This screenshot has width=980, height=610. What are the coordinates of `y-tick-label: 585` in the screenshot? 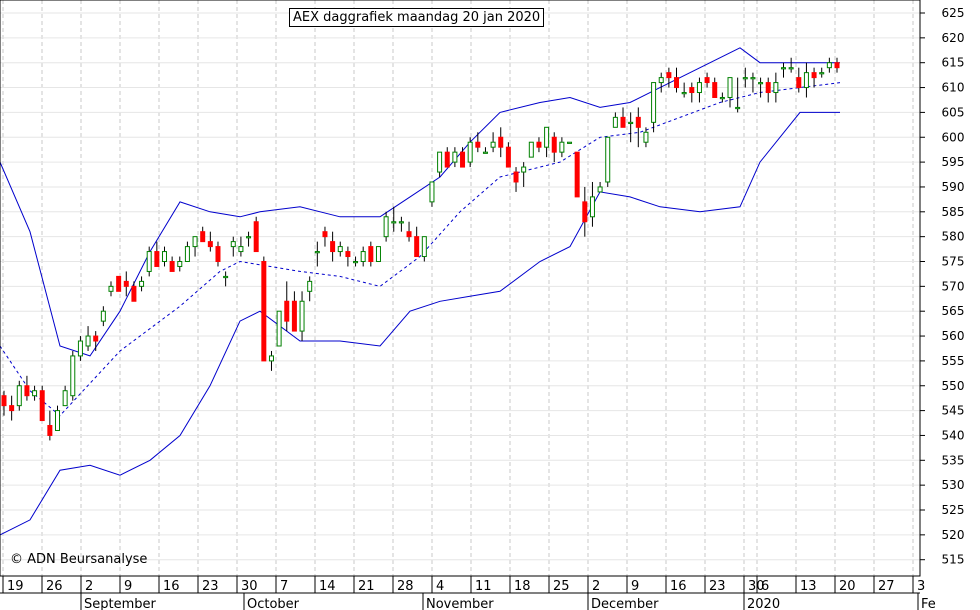 It's located at (953, 212).